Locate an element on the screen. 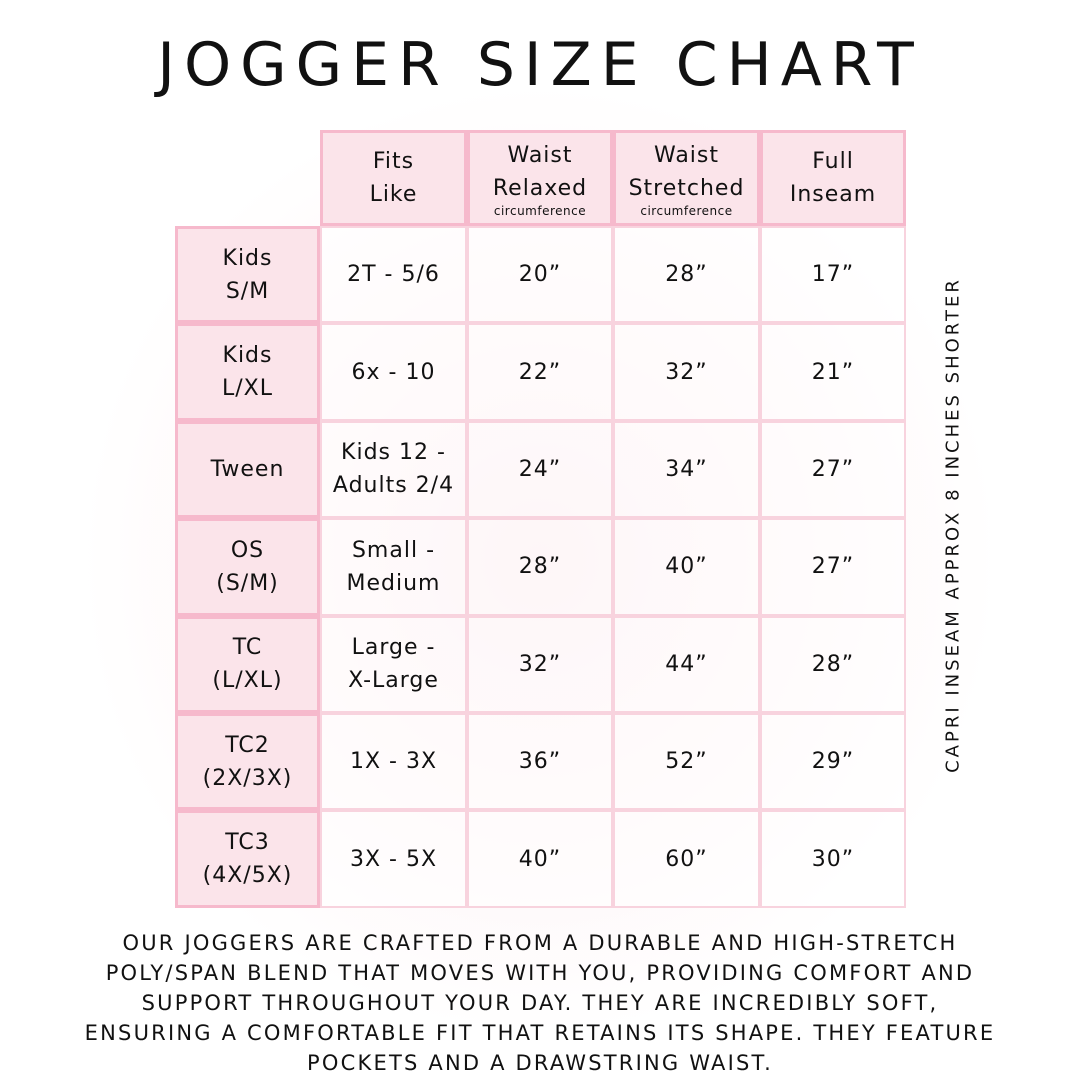 The image size is (1080, 1080). table-cell: 24” is located at coordinates (540, 469).